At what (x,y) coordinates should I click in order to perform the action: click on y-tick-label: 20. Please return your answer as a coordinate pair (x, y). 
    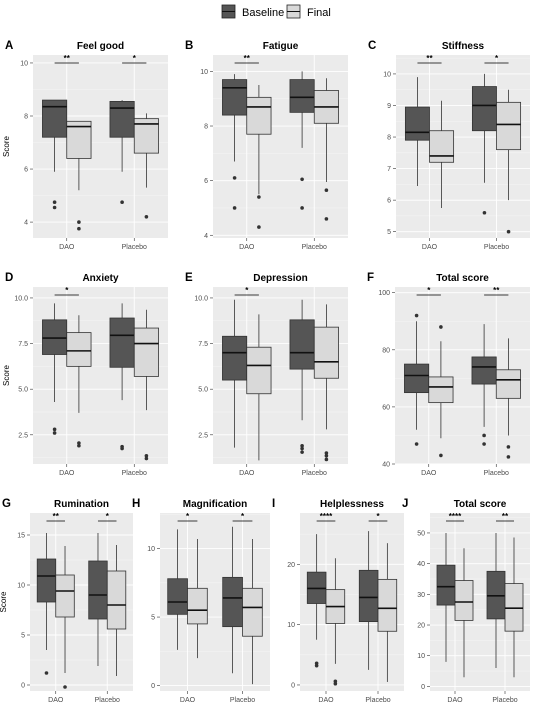
    Looking at the image, I should click on (291, 565).